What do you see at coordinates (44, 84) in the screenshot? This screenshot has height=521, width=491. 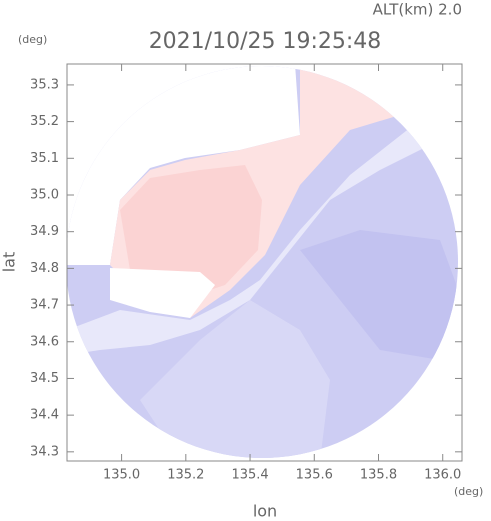 I see `y-tick-label: 35.3` at bounding box center [44, 84].